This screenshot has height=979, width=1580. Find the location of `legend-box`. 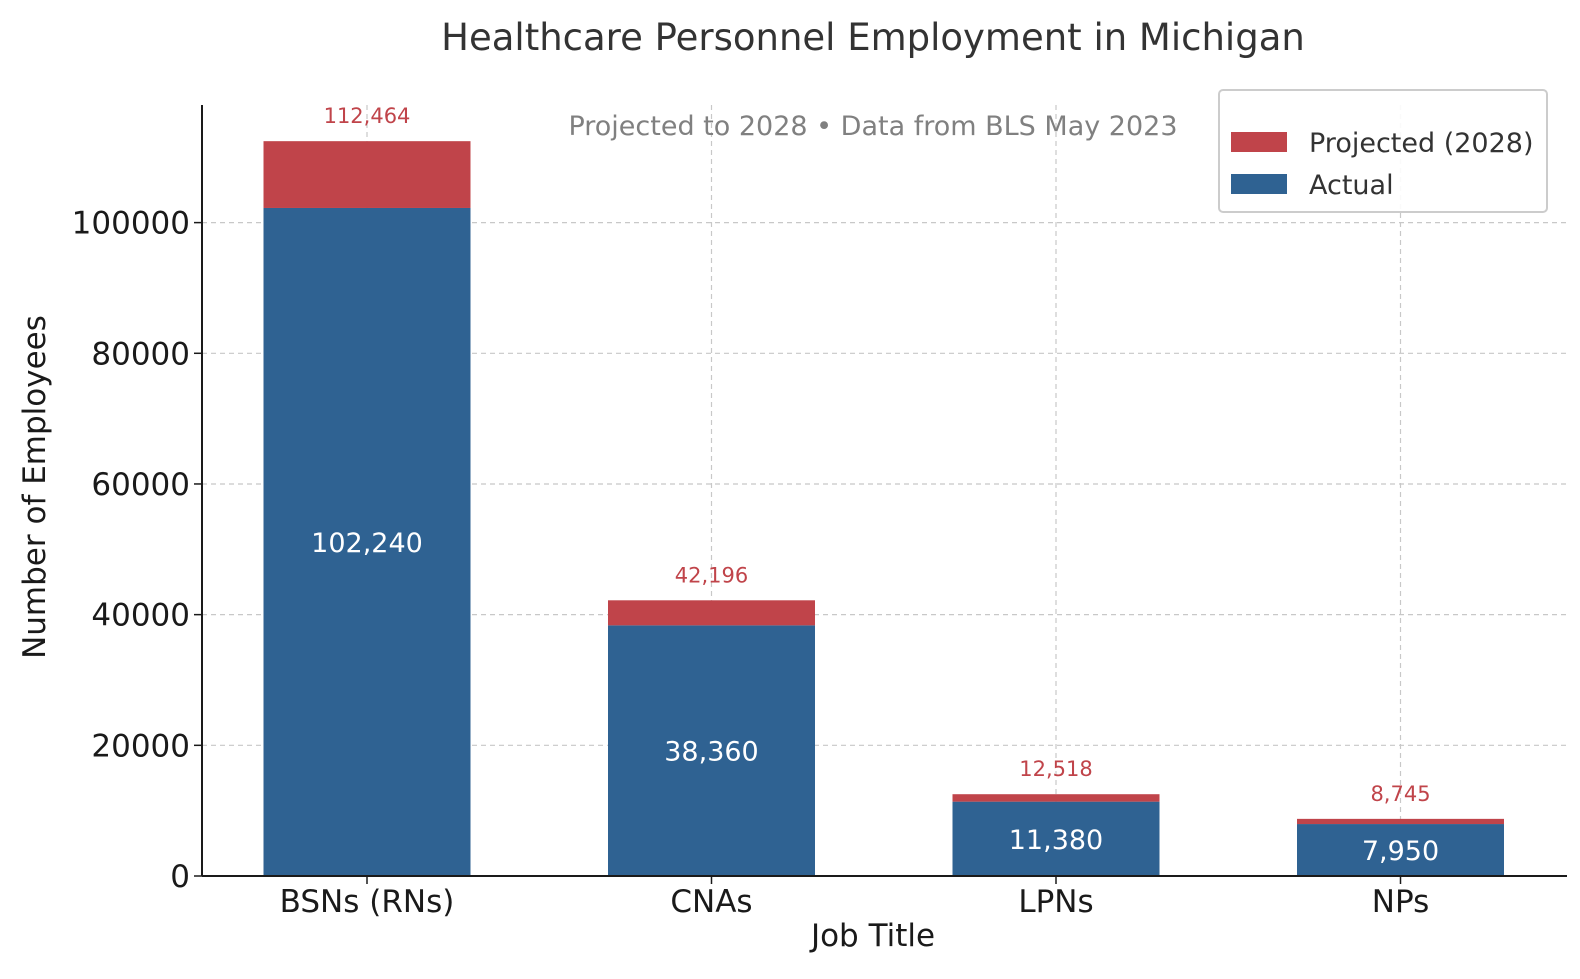

legend-box is located at coordinates (1383, 151).